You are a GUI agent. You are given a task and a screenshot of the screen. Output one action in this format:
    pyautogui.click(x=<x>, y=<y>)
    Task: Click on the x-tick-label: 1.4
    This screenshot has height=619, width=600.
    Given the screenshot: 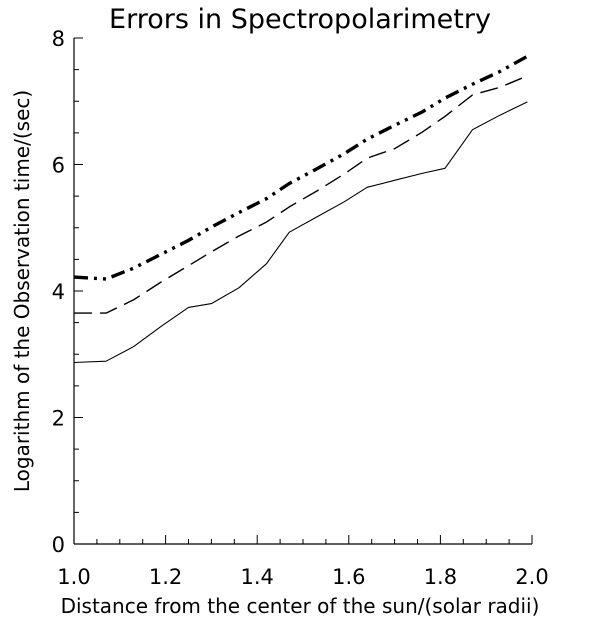 What is the action you would take?
    pyautogui.click(x=256, y=577)
    